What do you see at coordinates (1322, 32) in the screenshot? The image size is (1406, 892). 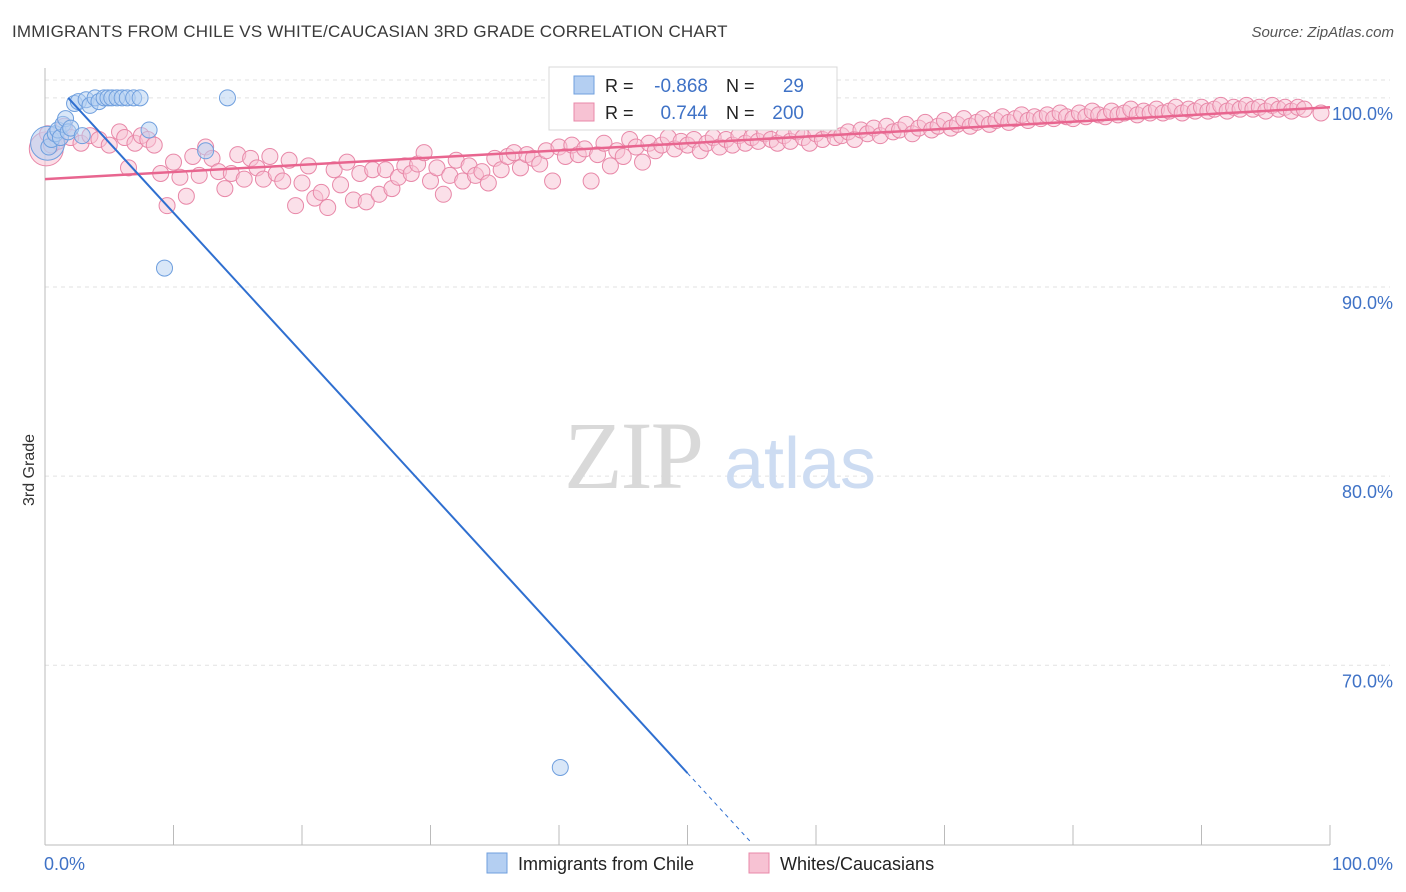 I see `source-label: Source: ZipAtlas.com` at bounding box center [1322, 32].